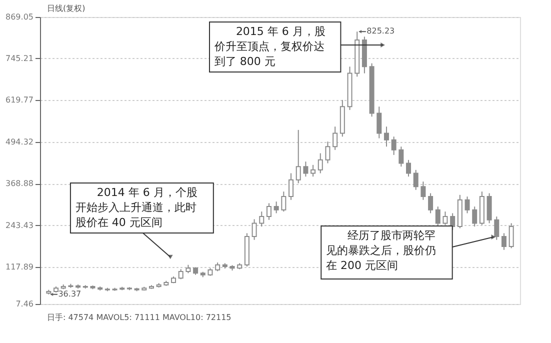 This screenshot has height=343, width=551. Describe the element at coordinates (66, 8) in the screenshot. I see `text: 日线(复权)` at that location.